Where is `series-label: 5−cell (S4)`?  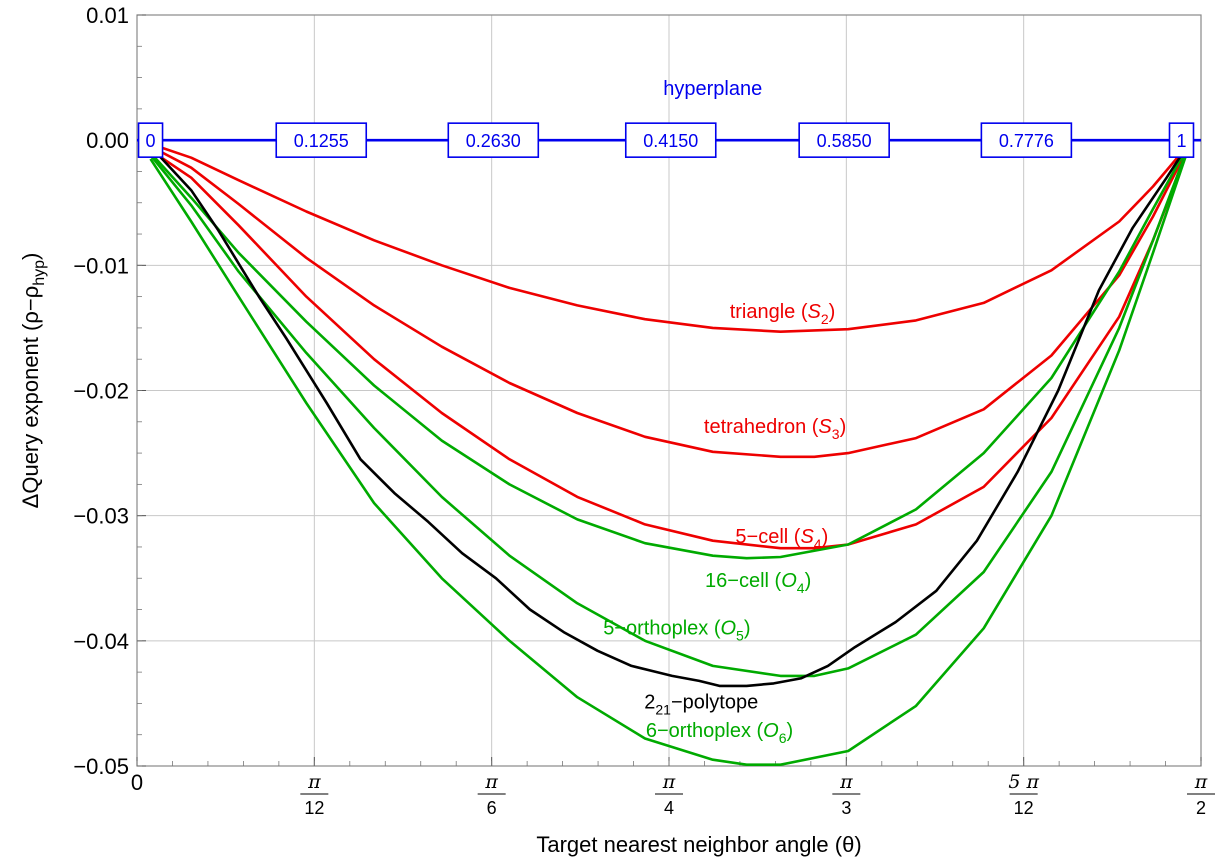 series-label: 5−cell (S4) is located at coordinates (781, 539).